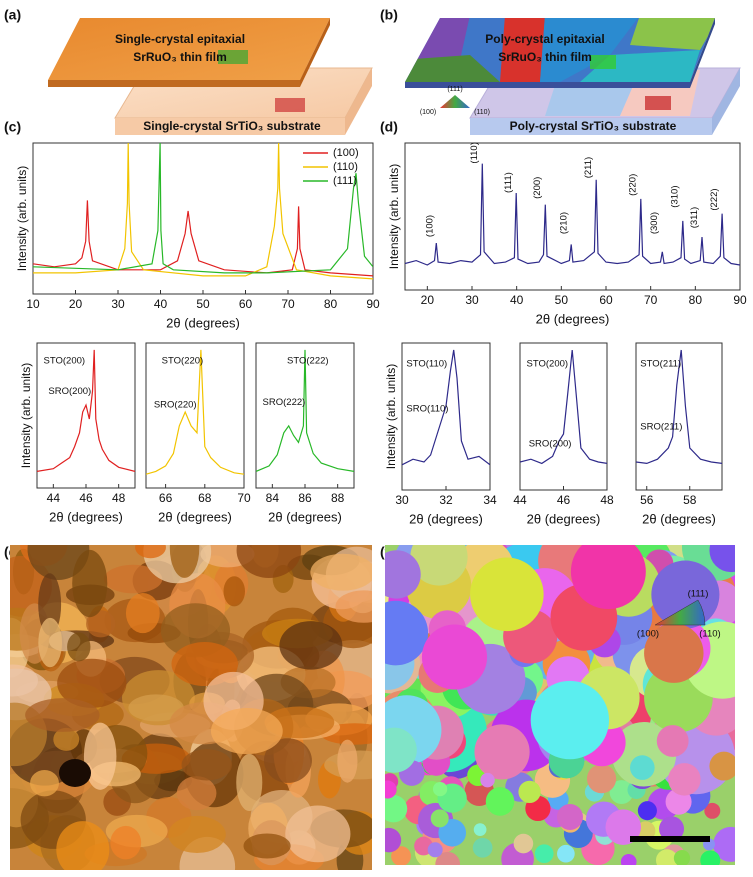 This screenshot has width=753, height=877. I want to click on x-tick-label: 84, so click(273, 498).